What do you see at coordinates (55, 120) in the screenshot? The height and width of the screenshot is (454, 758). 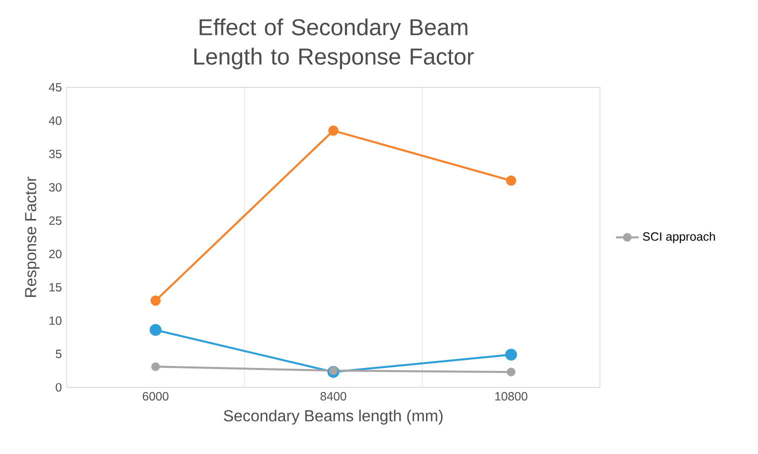 I see `y-tick-label: 40` at bounding box center [55, 120].